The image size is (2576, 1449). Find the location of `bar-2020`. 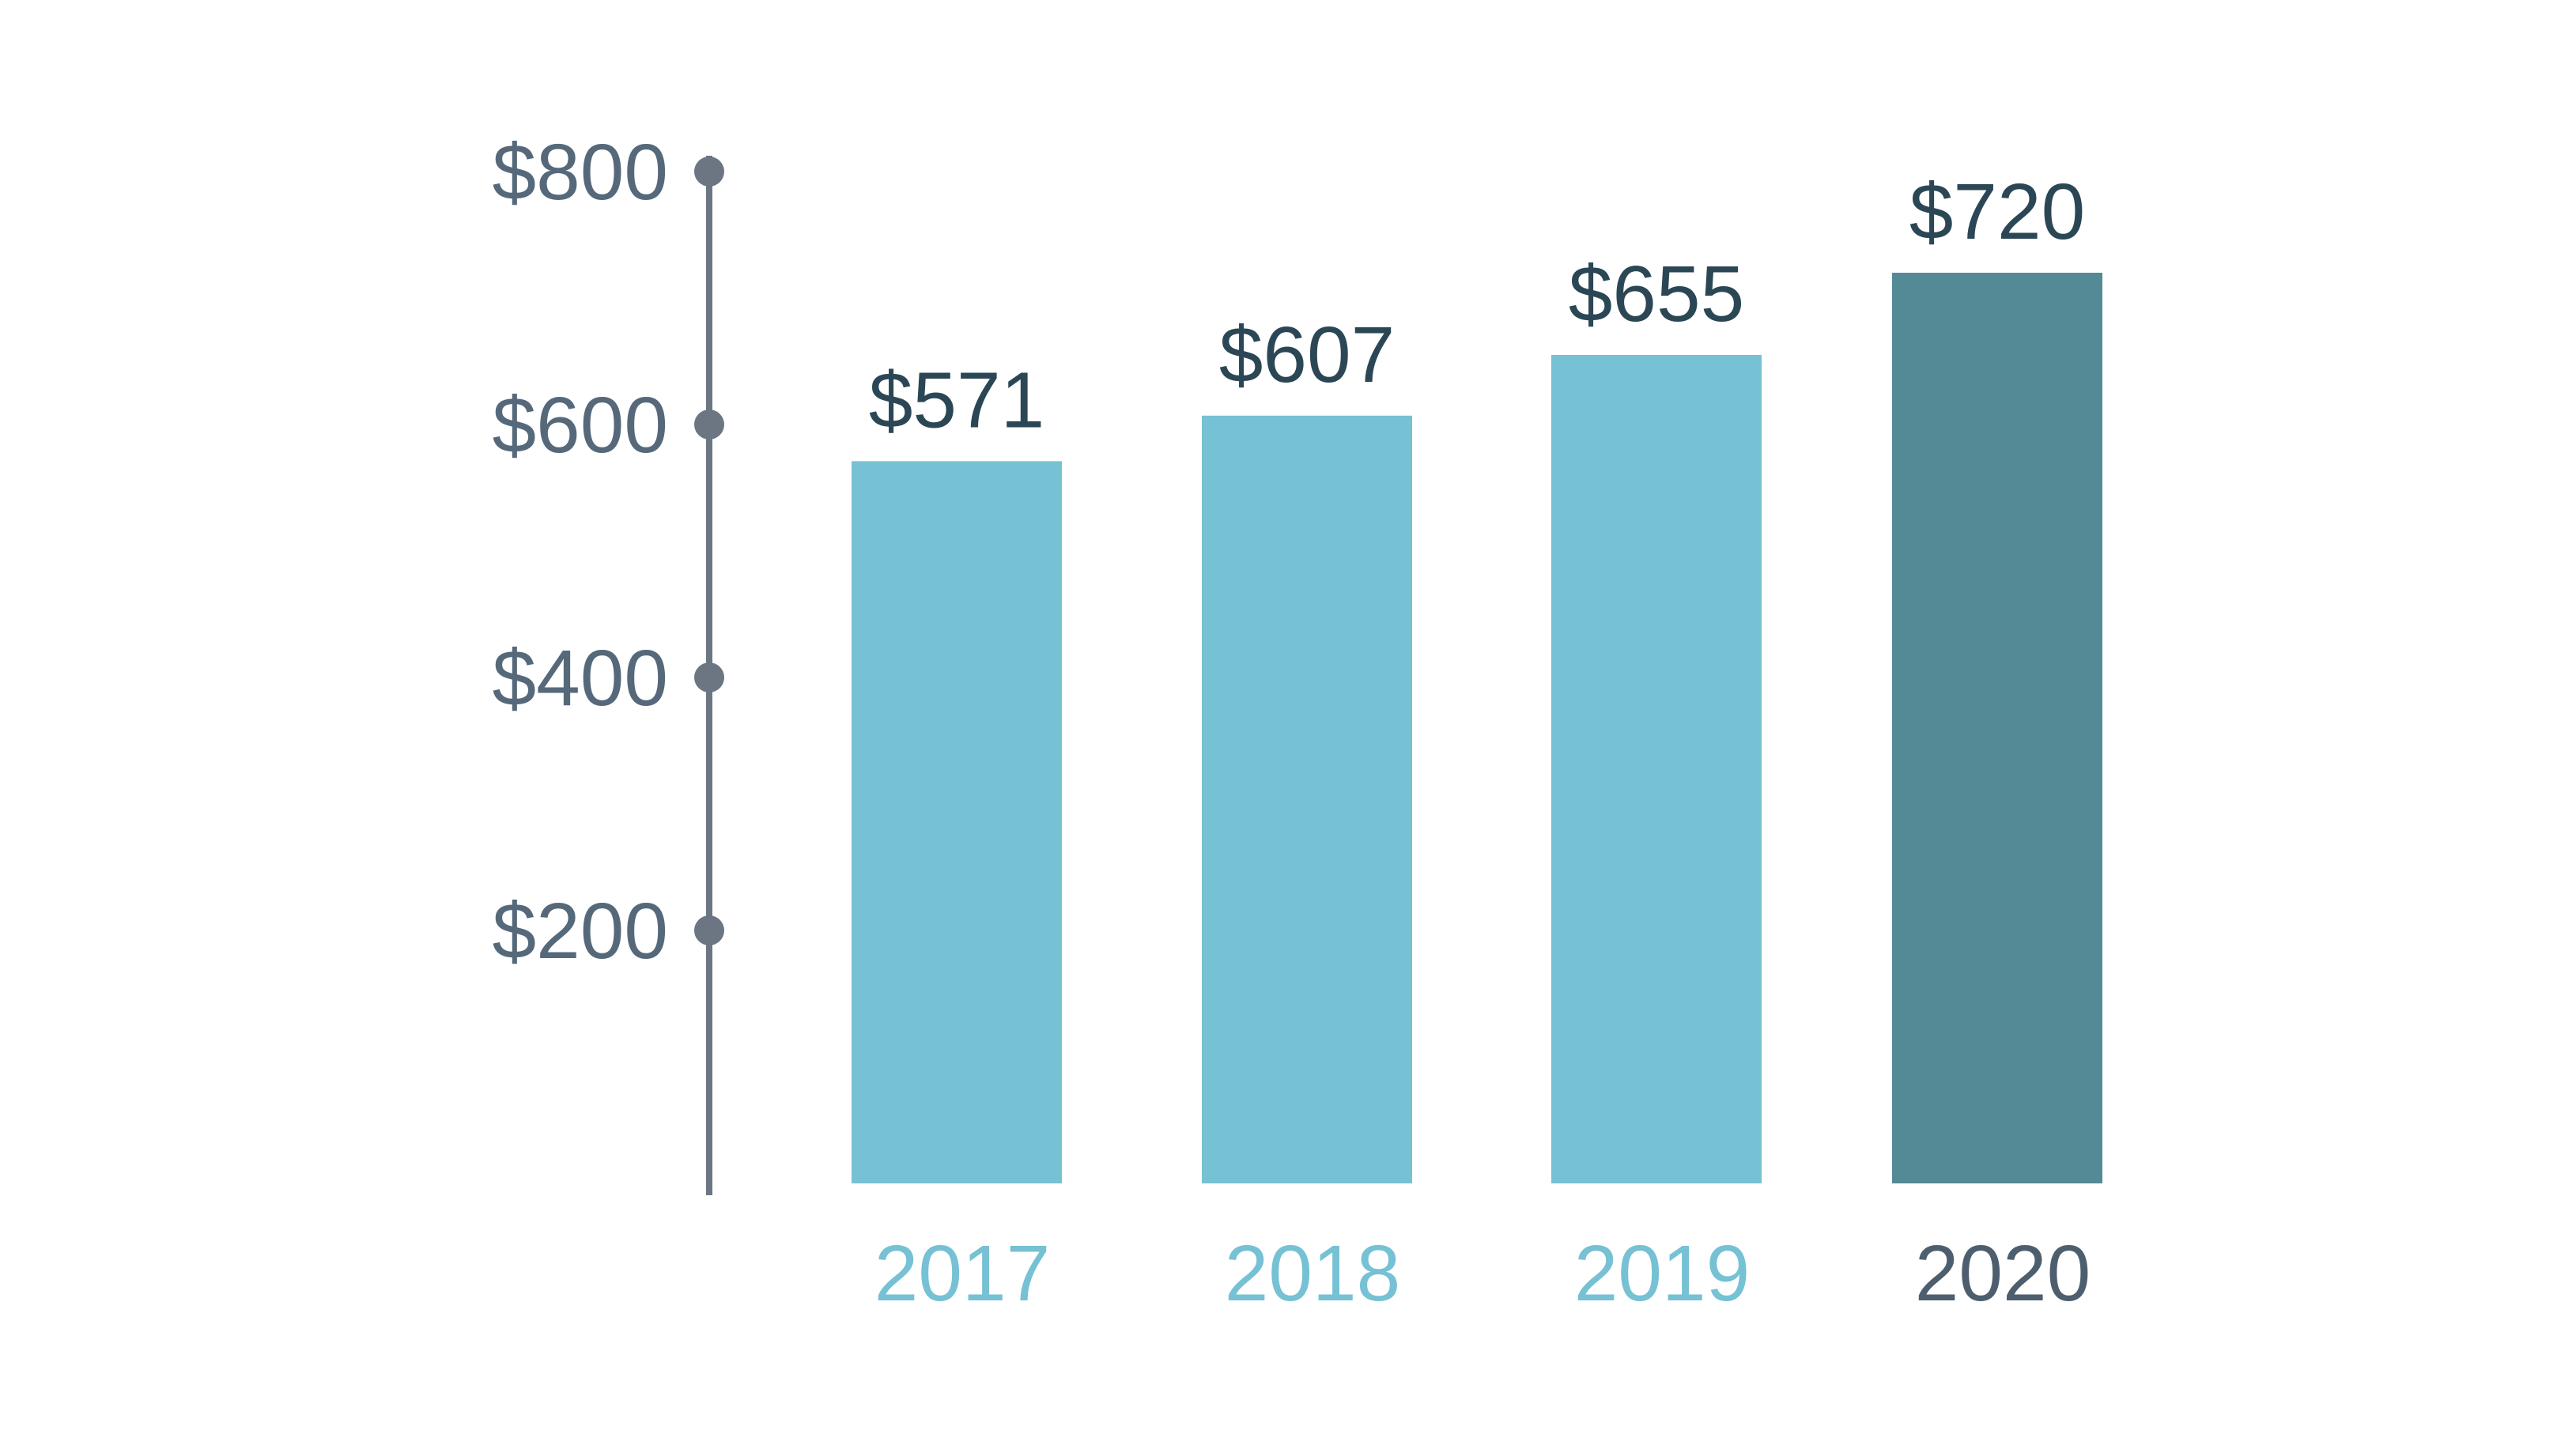

bar-2020 is located at coordinates (1997, 728).